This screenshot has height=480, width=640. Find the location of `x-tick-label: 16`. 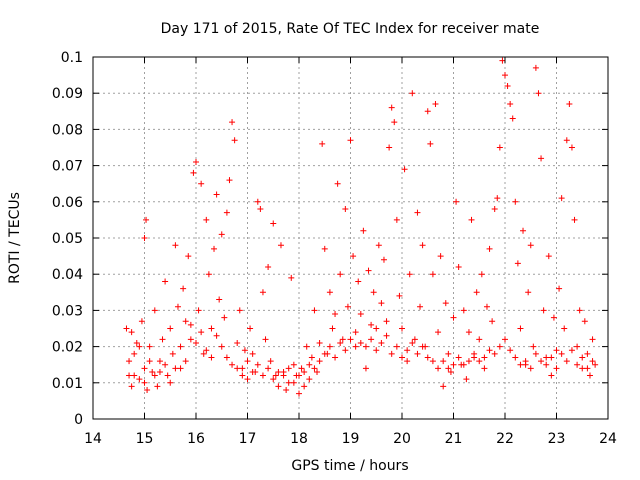

x-tick-label: 16 is located at coordinates (196, 439).